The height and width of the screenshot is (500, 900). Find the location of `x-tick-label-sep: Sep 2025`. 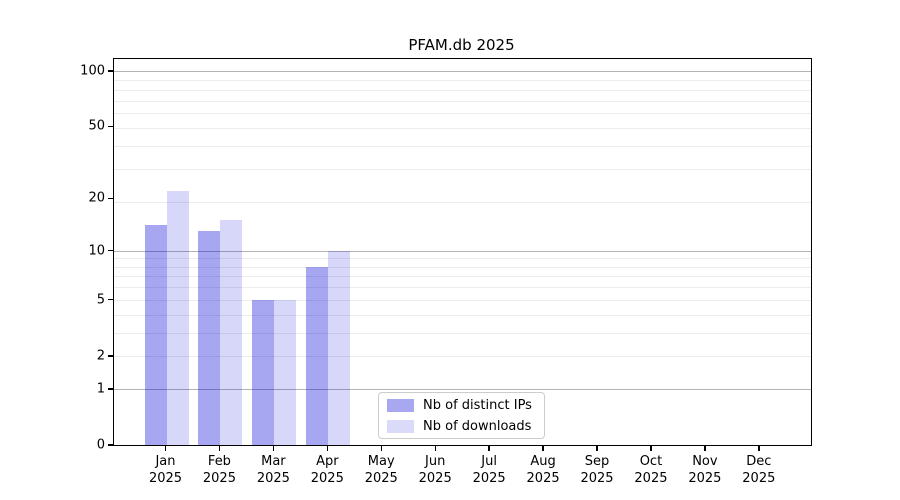

x-tick-label-sep: Sep 2025 is located at coordinates (597, 470).